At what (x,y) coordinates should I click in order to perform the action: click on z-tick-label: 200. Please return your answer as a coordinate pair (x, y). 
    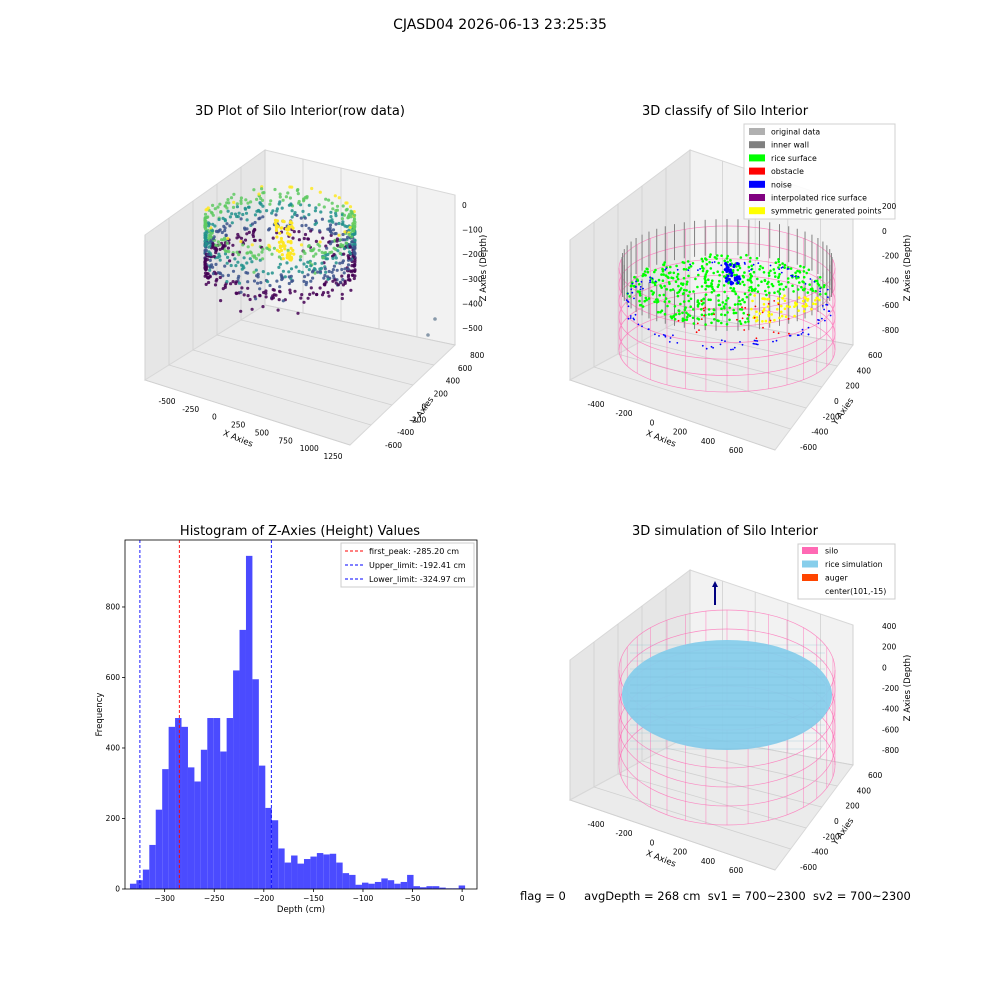
    Looking at the image, I should click on (889, 206).